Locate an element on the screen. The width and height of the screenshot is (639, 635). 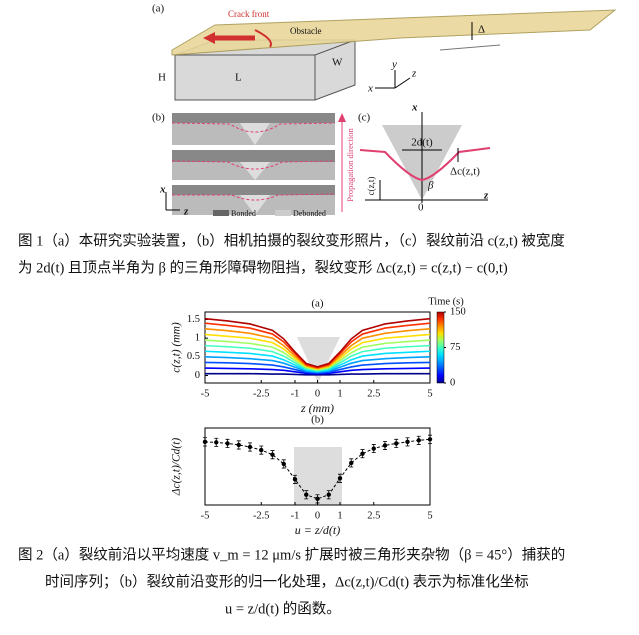
x-axis-label: z (mm) is located at coordinates (317, 408).